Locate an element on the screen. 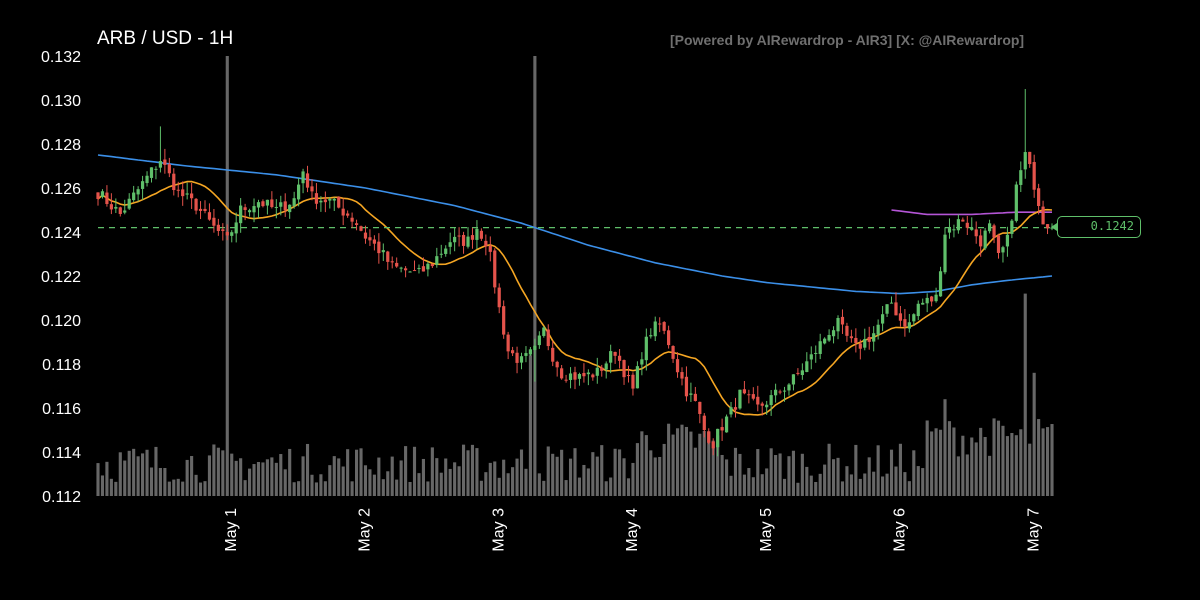  y-tick-label: 0.126 is located at coordinates (61, 189).